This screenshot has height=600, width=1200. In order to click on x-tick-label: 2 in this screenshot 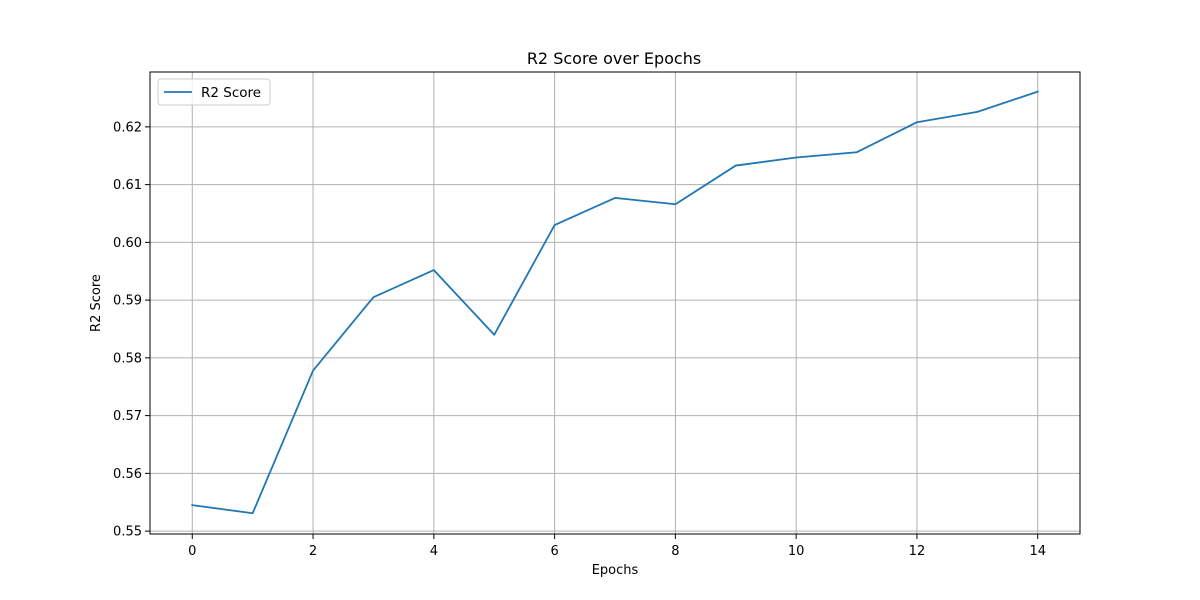, I will do `click(313, 551)`.